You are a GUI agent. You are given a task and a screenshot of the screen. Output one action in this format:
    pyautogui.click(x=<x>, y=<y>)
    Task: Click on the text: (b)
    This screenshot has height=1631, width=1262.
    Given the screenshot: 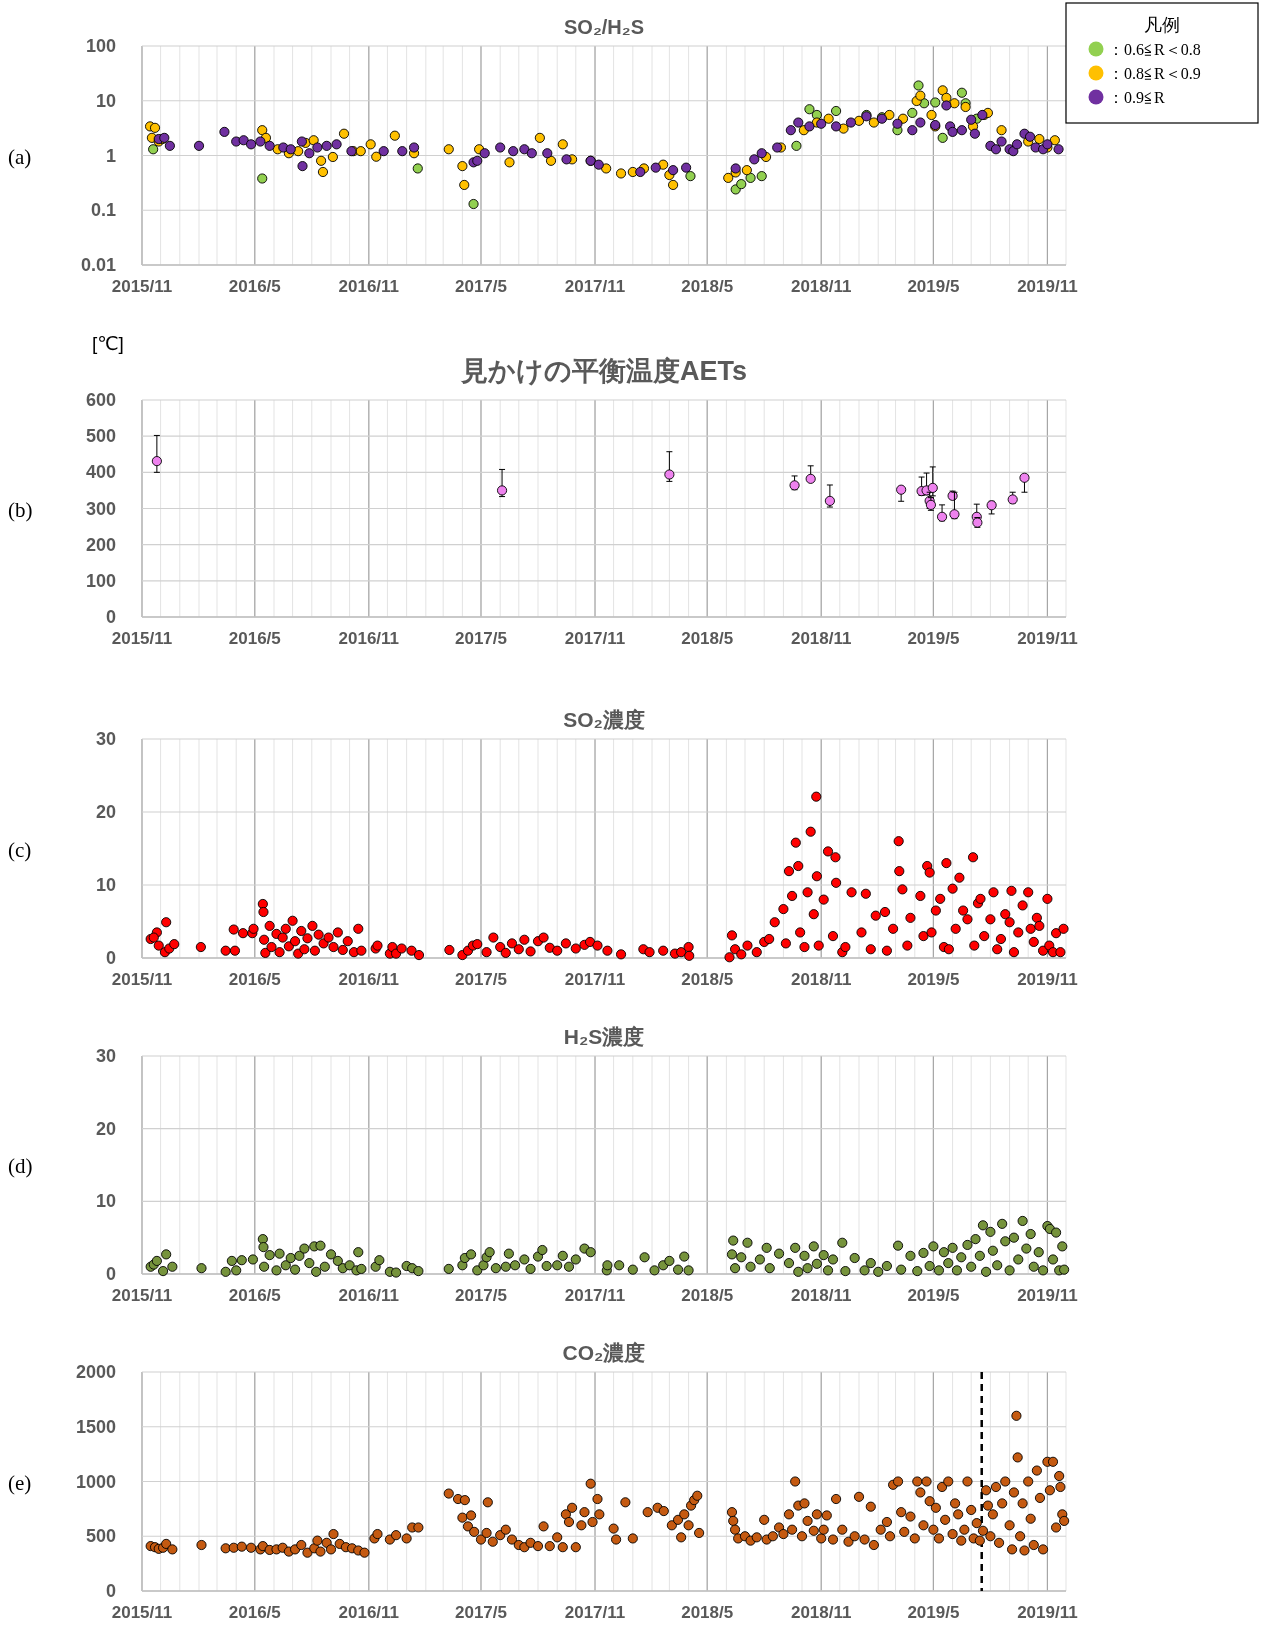 What is the action you would take?
    pyautogui.click(x=20, y=509)
    